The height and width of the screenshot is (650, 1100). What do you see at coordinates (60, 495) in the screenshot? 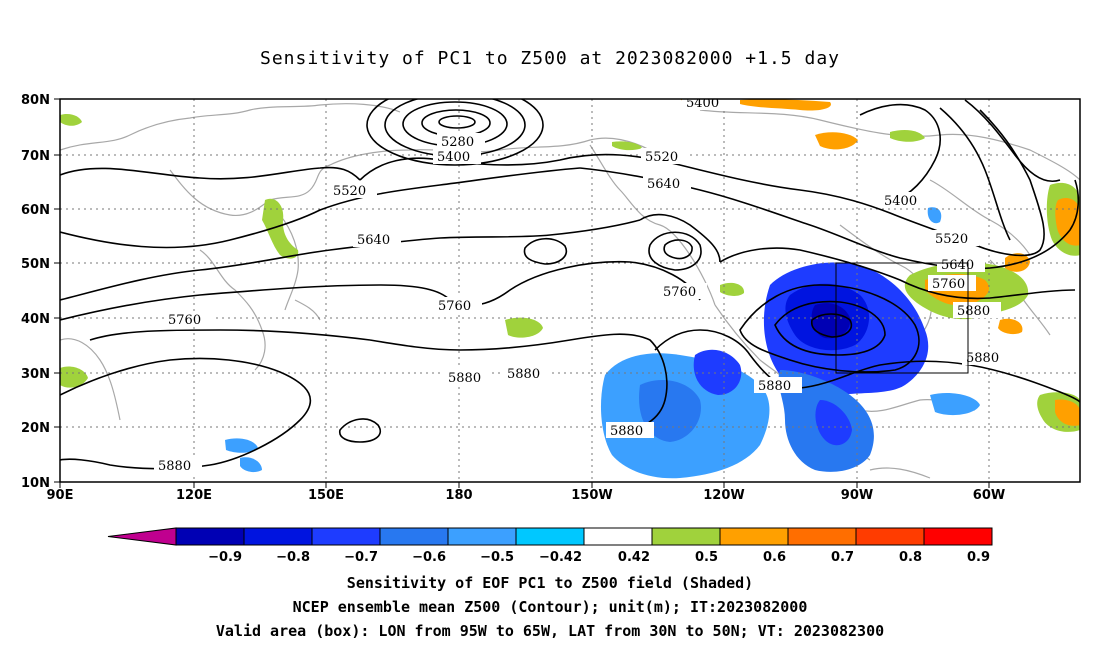
I see `lon-label: 90E` at bounding box center [60, 495].